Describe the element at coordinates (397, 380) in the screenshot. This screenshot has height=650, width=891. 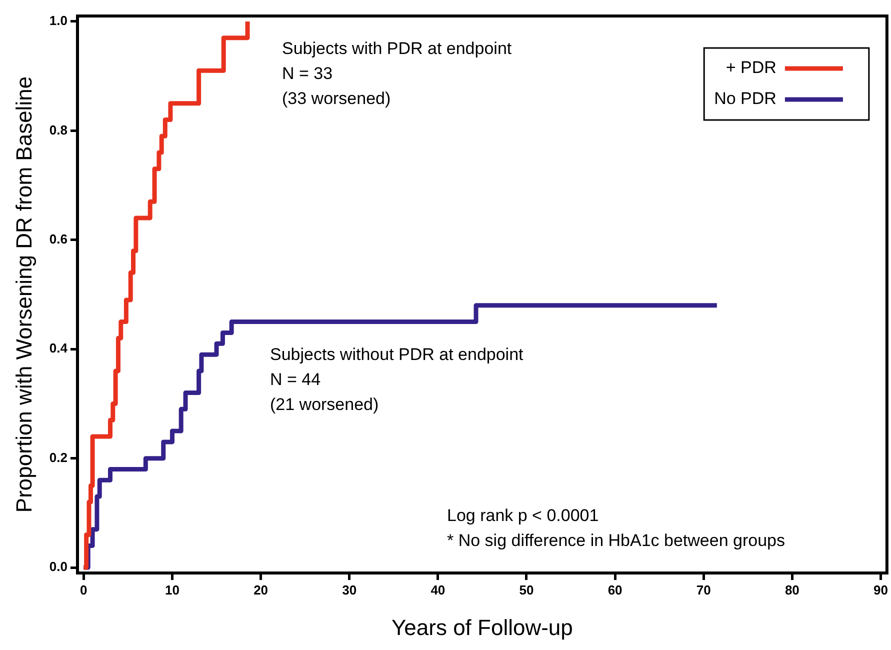
I see `annotation: Subjects without PDR at endpoint N = 44 (21 worsened)` at that location.